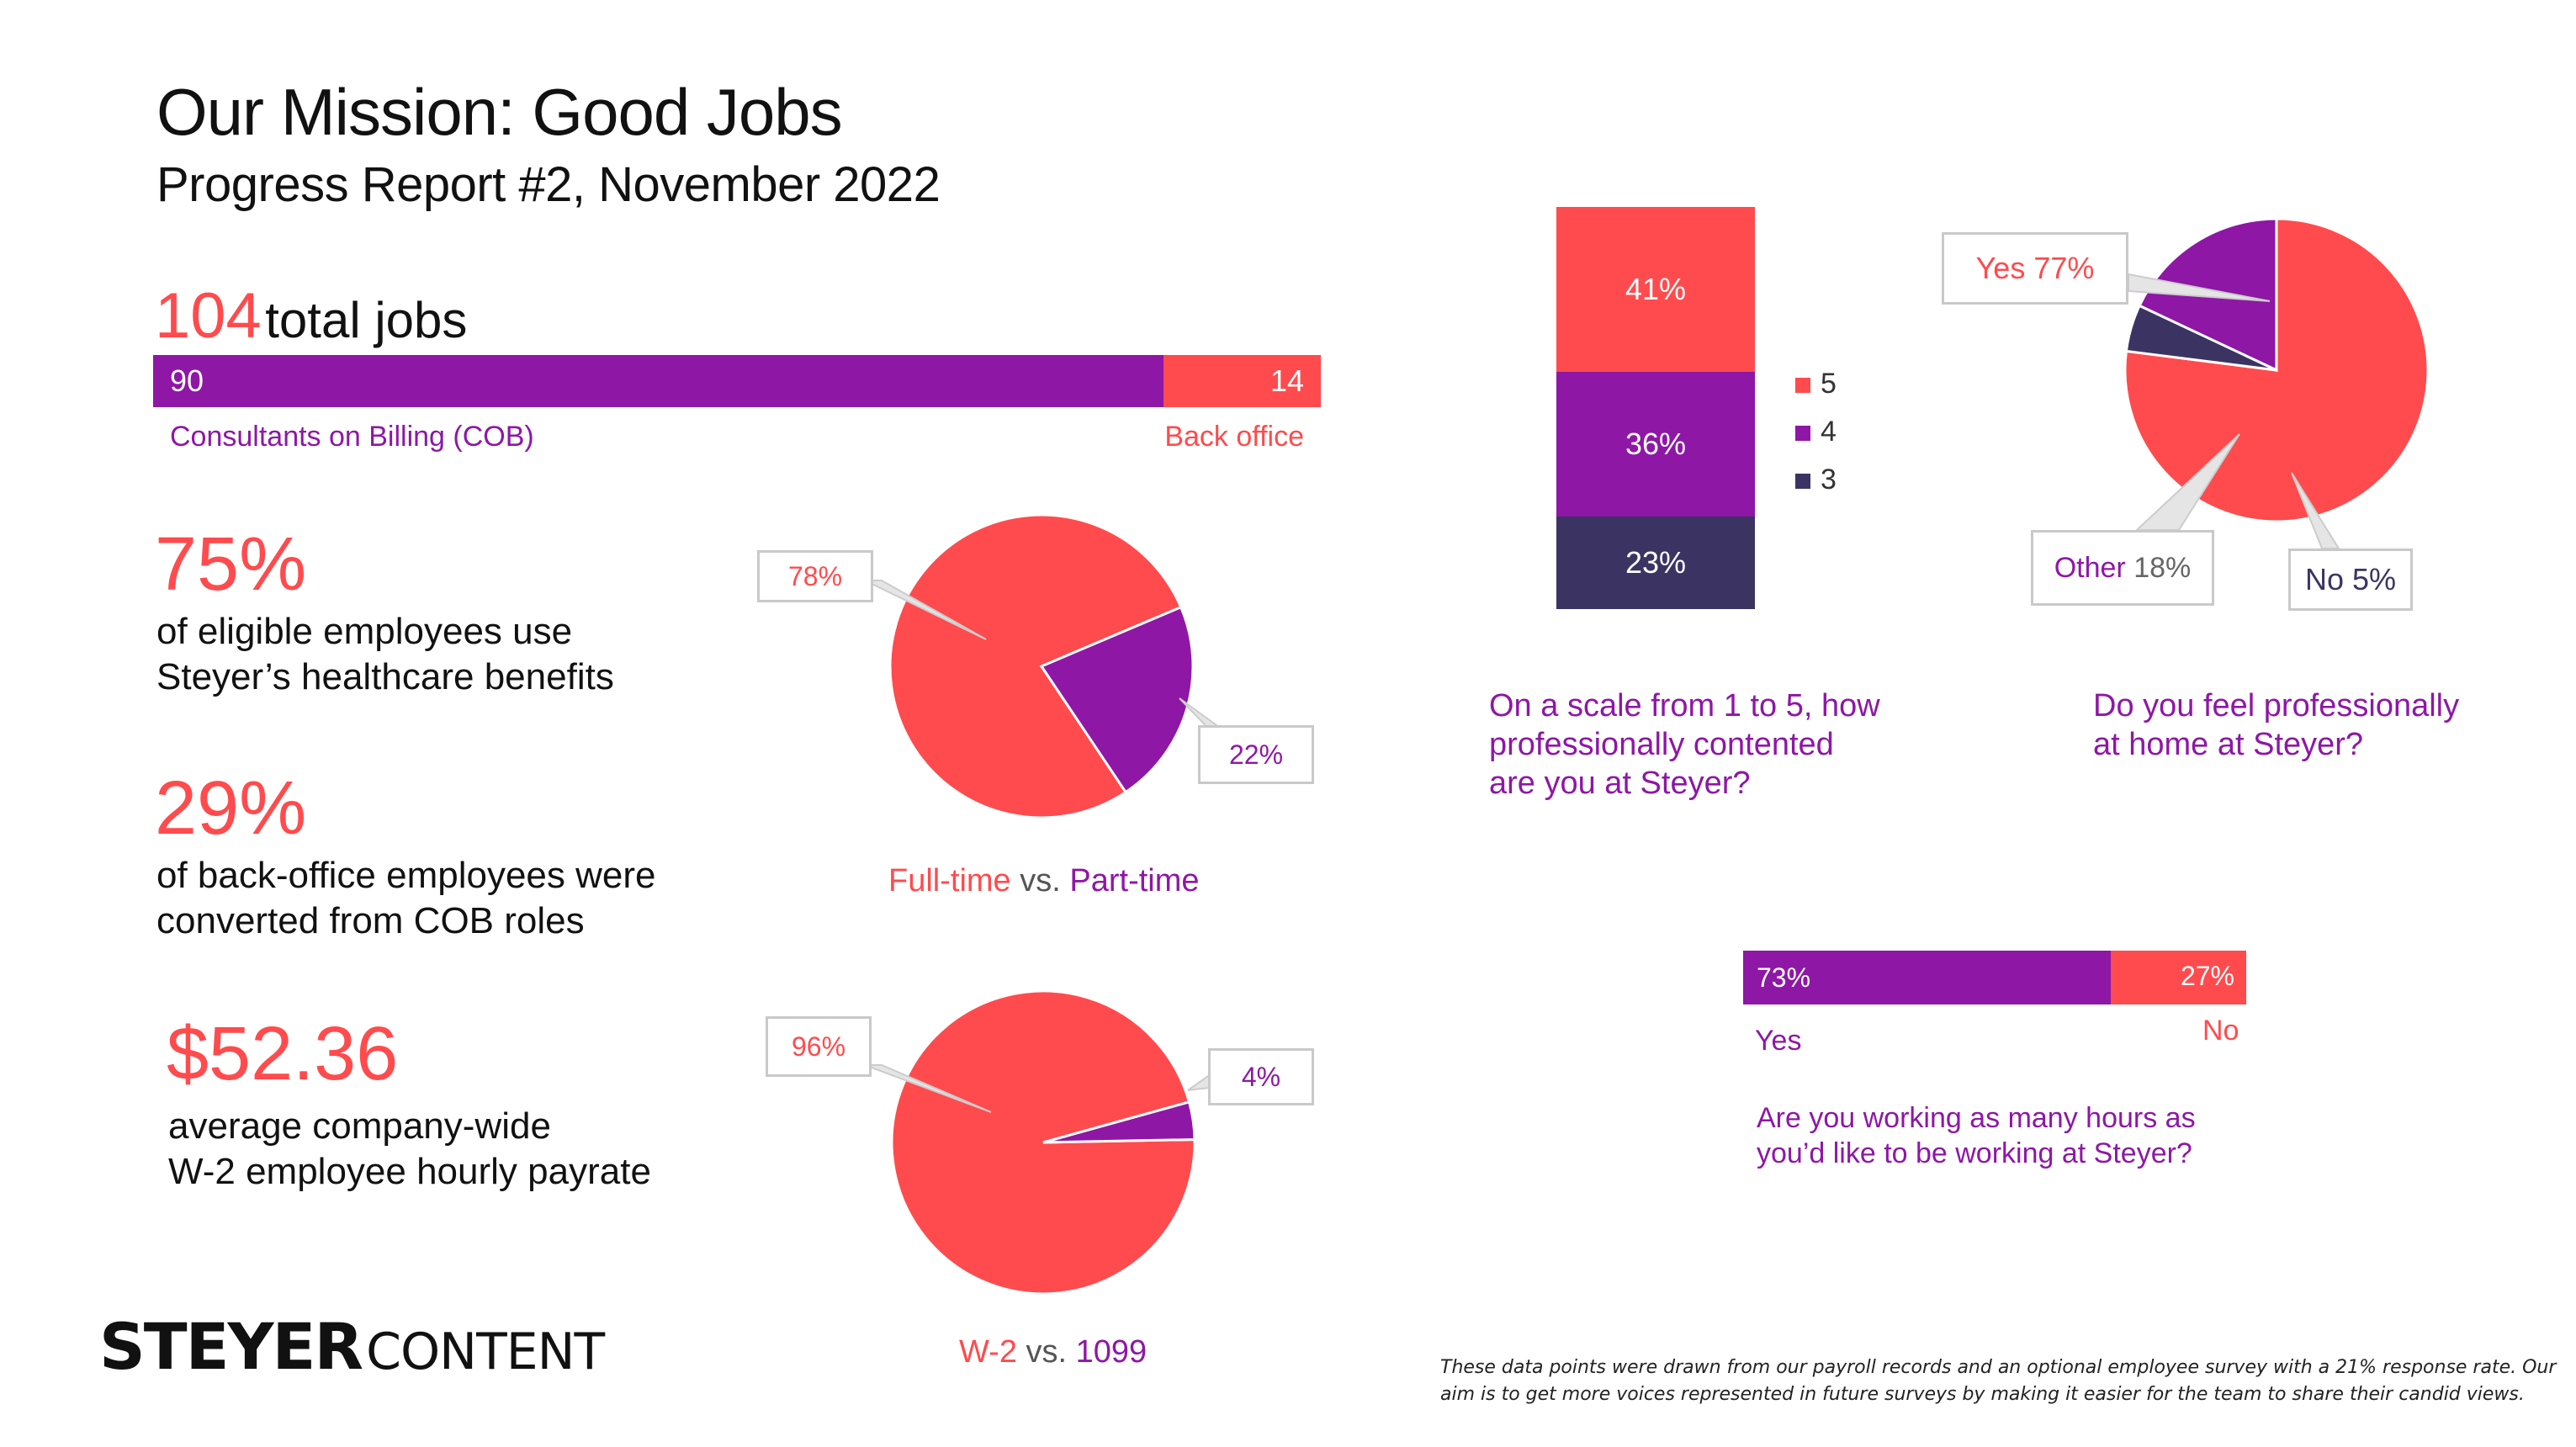 The width and height of the screenshot is (2576, 1447). Describe the element at coordinates (1927, 977) in the screenshot. I see `hours-yes-segment: 73%` at that location.